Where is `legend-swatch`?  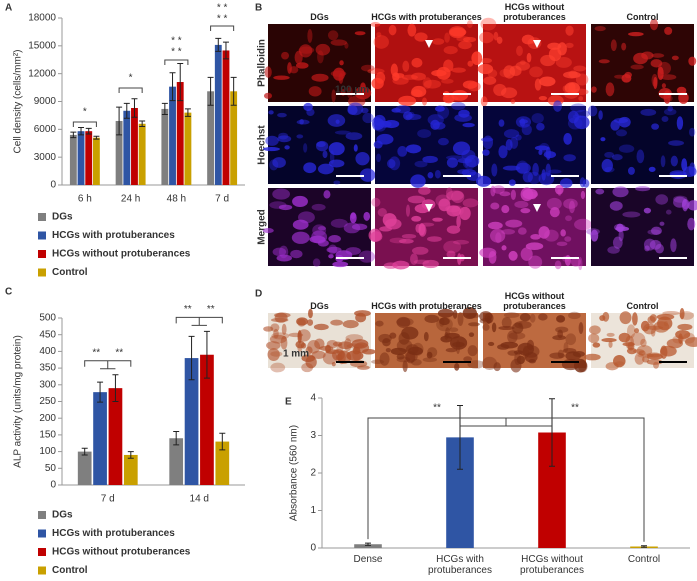 legend-swatch is located at coordinates (42, 272).